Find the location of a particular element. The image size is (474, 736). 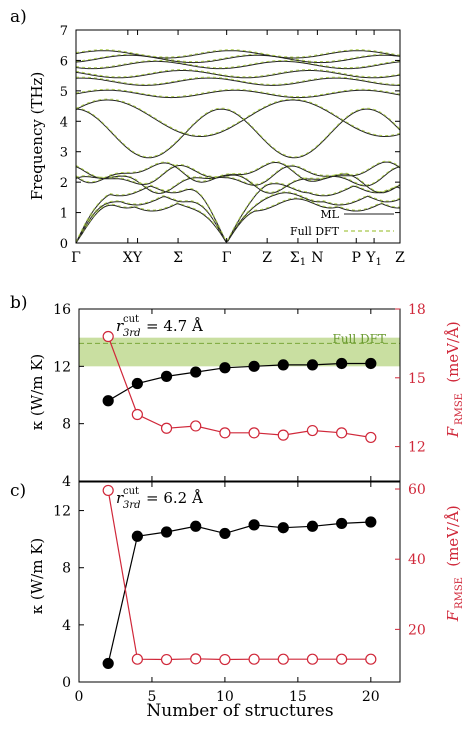

panel-b-ylabel-right: F RMSE (meV/Å) is located at coordinates (454, 379).